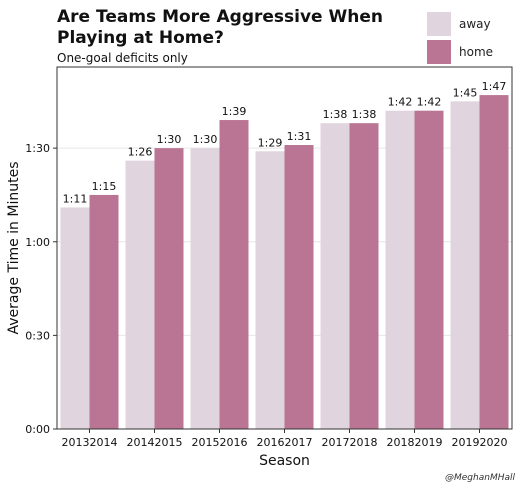 The image size is (525, 487). What do you see at coordinates (41, 289) in the screenshot?
I see `y-axis-ticks: 0:00 0:30 1:00 1:30` at bounding box center [41, 289].